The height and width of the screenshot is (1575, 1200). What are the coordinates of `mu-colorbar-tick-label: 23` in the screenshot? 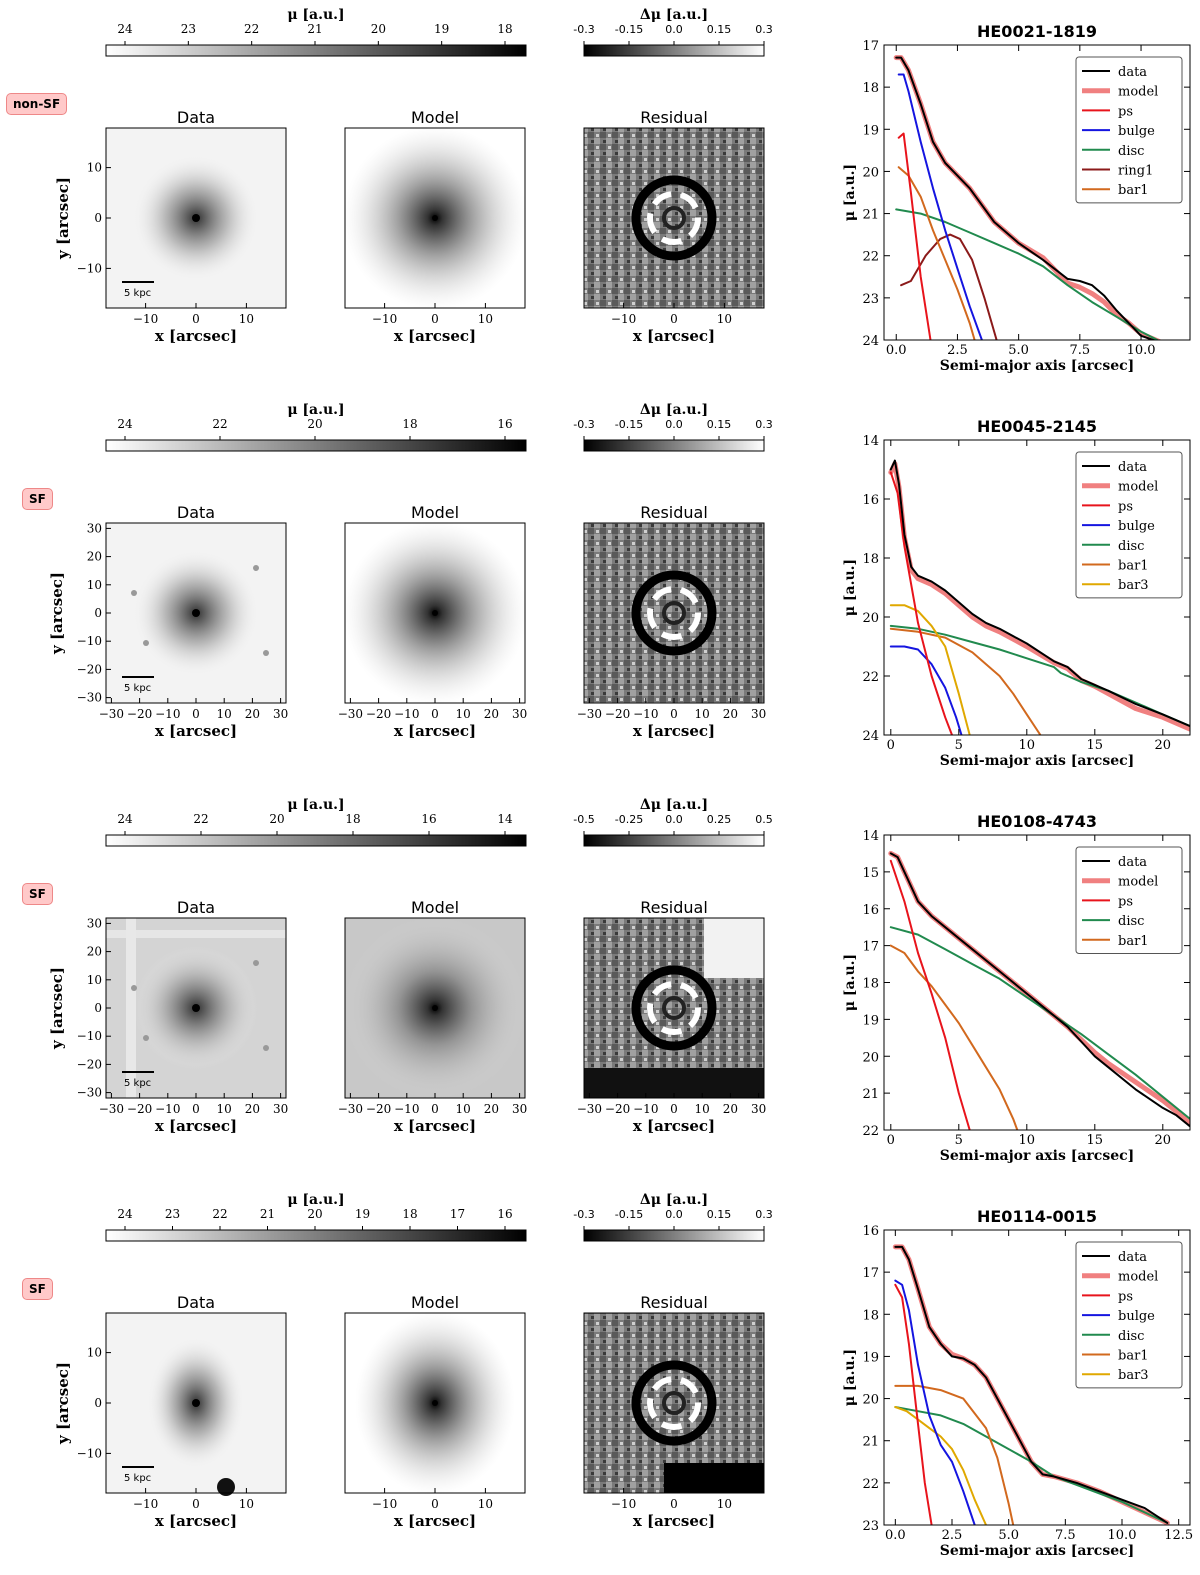 It's located at (188, 29).